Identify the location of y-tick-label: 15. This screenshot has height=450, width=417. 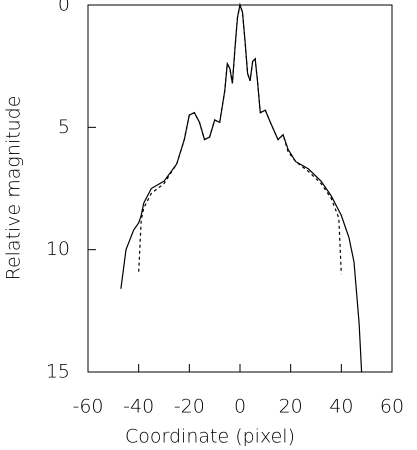
(58, 372).